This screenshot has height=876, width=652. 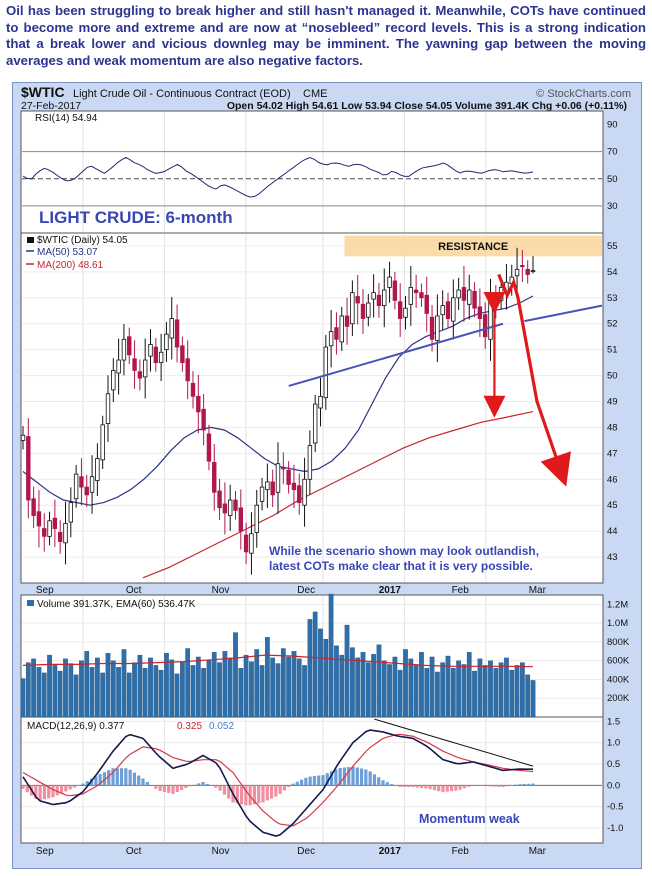 I want to click on rsi-tick-label: 50, so click(x=612, y=179).